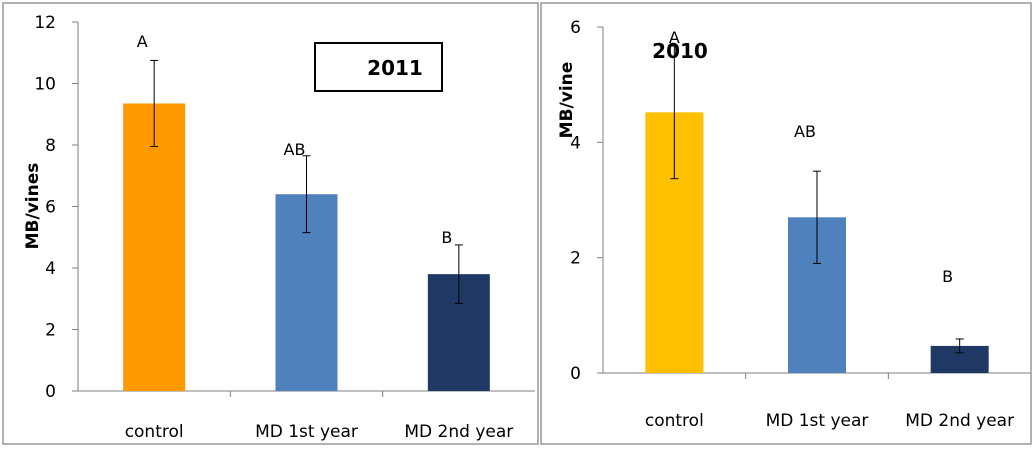 The image size is (1034, 452). What do you see at coordinates (33, 206) in the screenshot?
I see `y-axis-label: MB/vines` at bounding box center [33, 206].